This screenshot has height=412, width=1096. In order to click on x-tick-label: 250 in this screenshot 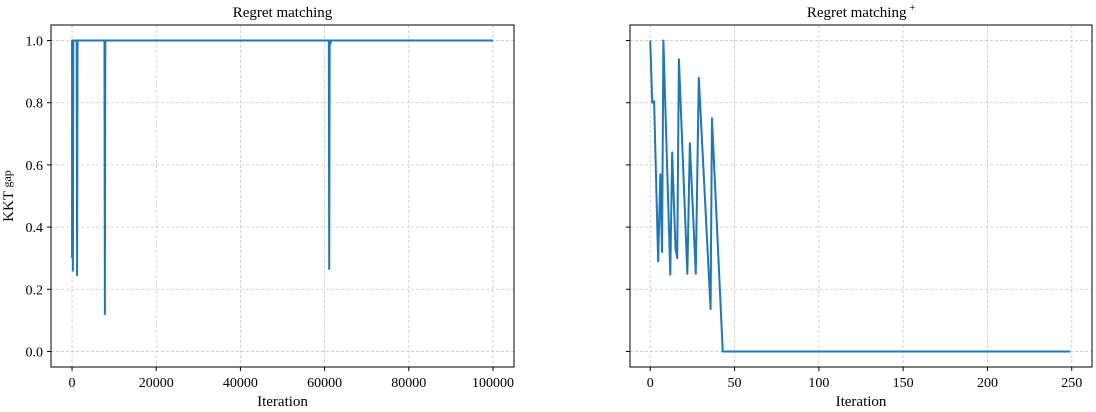, I will do `click(1071, 383)`.